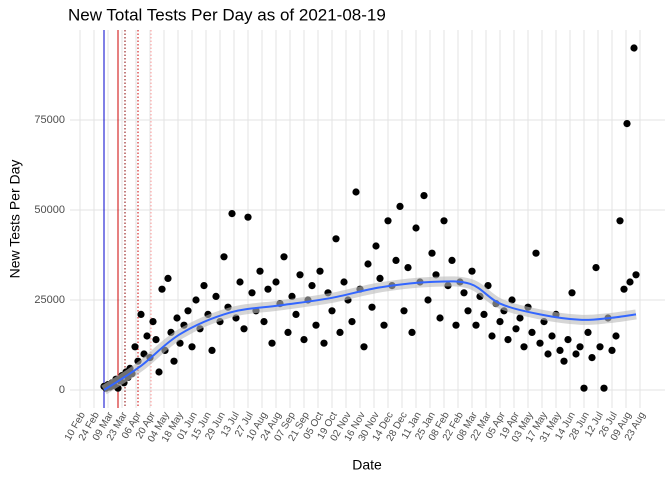 The height and width of the screenshot is (485, 672). What do you see at coordinates (62, 390) in the screenshot?
I see `y-tick-label: 0` at bounding box center [62, 390].